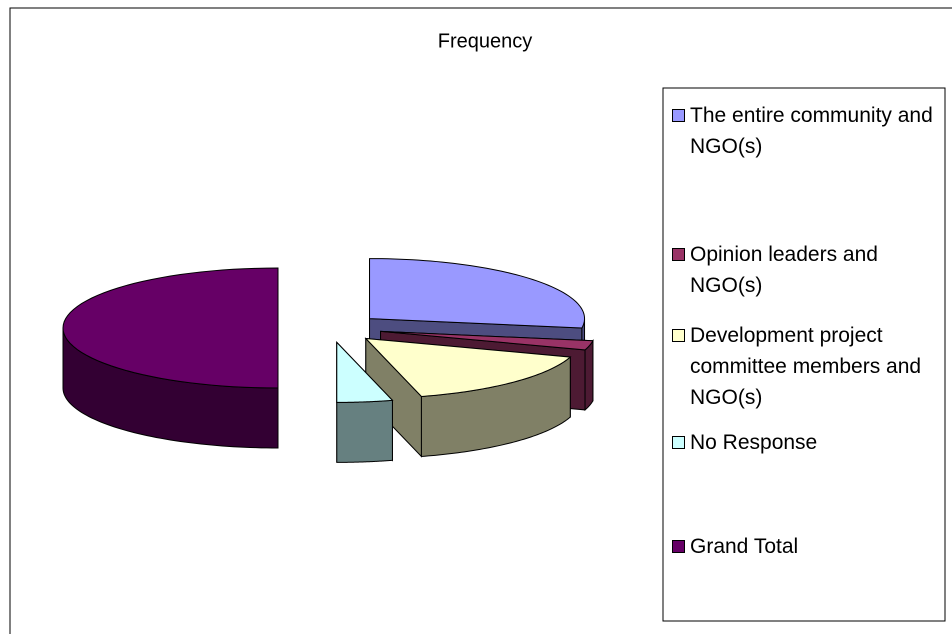 The height and width of the screenshot is (634, 952). I want to click on legend-entry: The entire community and NGO(s), so click(808, 131).